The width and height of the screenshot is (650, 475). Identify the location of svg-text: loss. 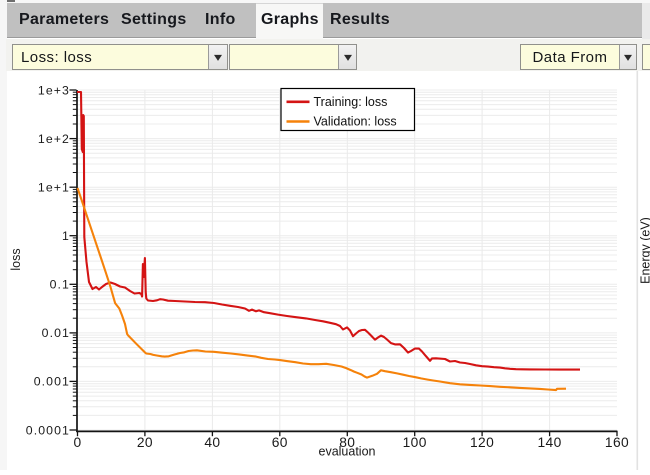
(16, 259).